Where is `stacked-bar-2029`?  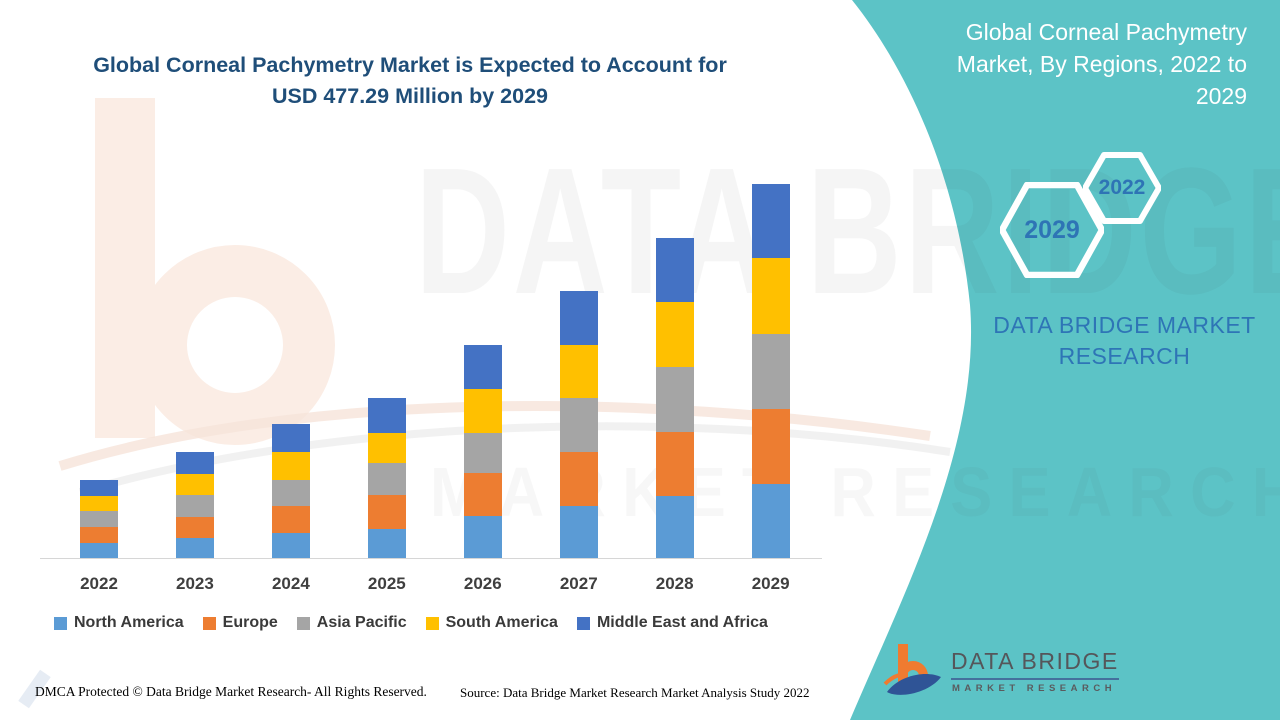 stacked-bar-2029 is located at coordinates (770, 370).